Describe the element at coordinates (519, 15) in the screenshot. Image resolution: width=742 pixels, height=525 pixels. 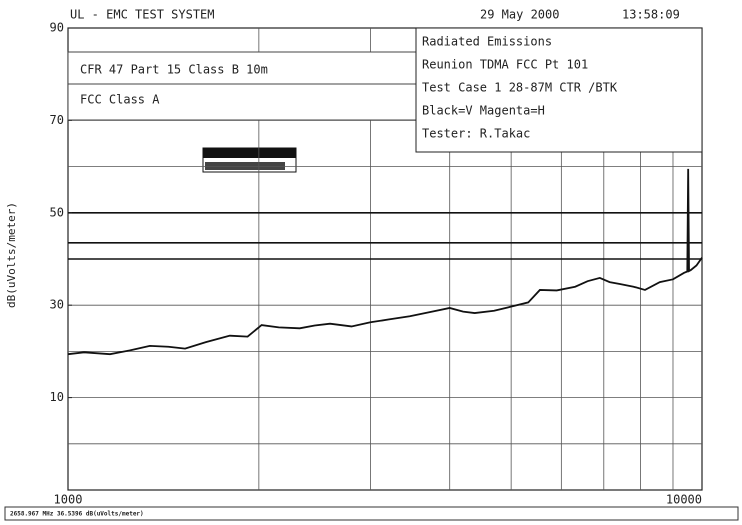
I see `header-date: 29 May 2000` at that location.